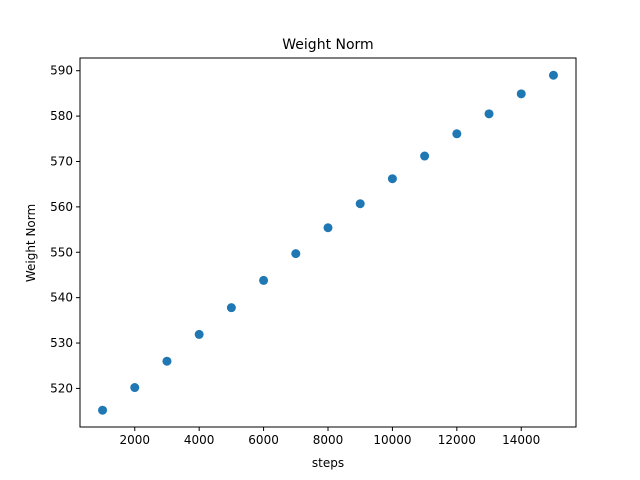  I want to click on x-tick-label: 6000, so click(263, 440).